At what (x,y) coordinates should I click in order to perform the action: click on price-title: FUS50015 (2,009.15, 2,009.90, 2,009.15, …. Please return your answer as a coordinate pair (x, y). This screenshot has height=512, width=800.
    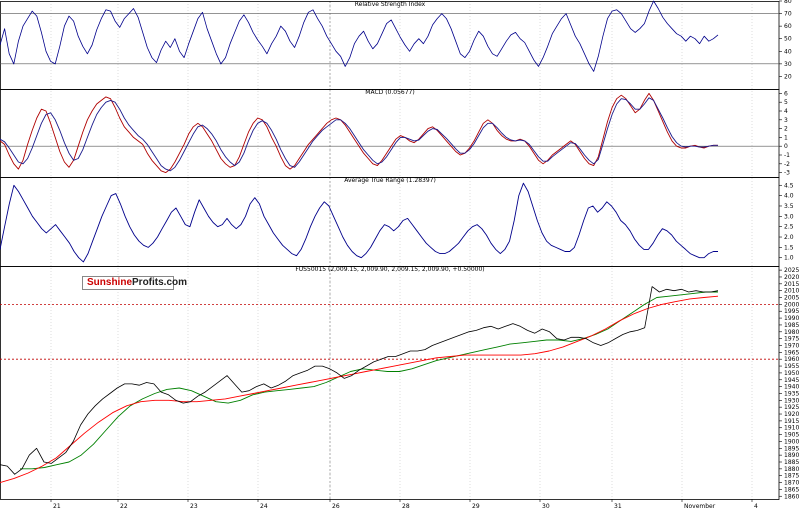
    Looking at the image, I should click on (389, 269).